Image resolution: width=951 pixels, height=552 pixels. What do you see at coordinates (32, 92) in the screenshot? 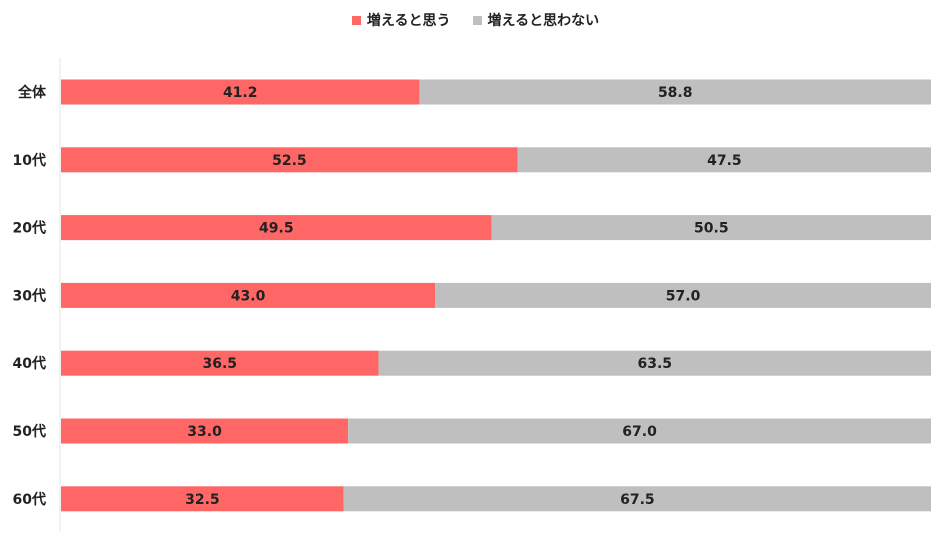
I see `category-label: 全体` at bounding box center [32, 92].